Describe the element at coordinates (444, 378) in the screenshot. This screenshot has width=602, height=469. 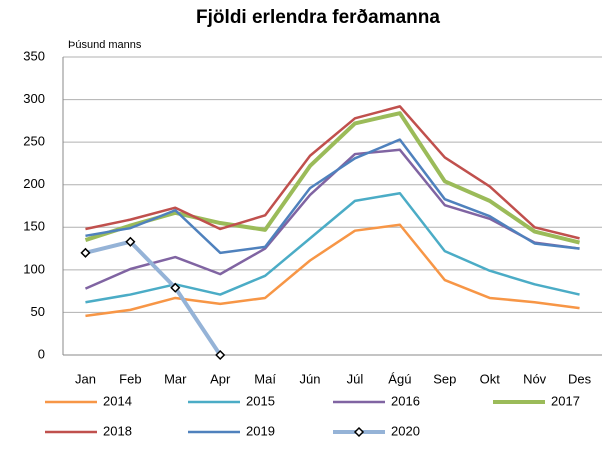
I see `x-tick-label: Sep` at that location.